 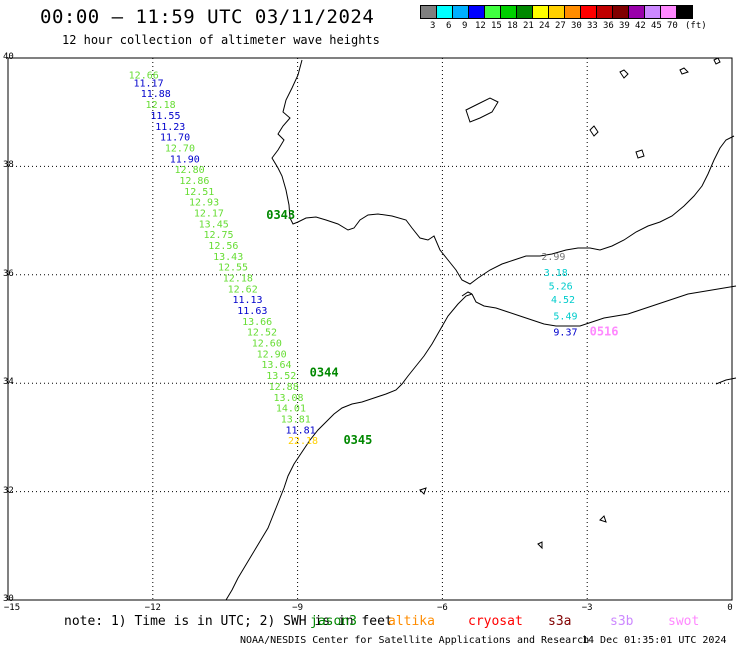 What do you see at coordinates (288, 398) in the screenshot?
I see `wave-height-label: 13.08` at bounding box center [288, 398].